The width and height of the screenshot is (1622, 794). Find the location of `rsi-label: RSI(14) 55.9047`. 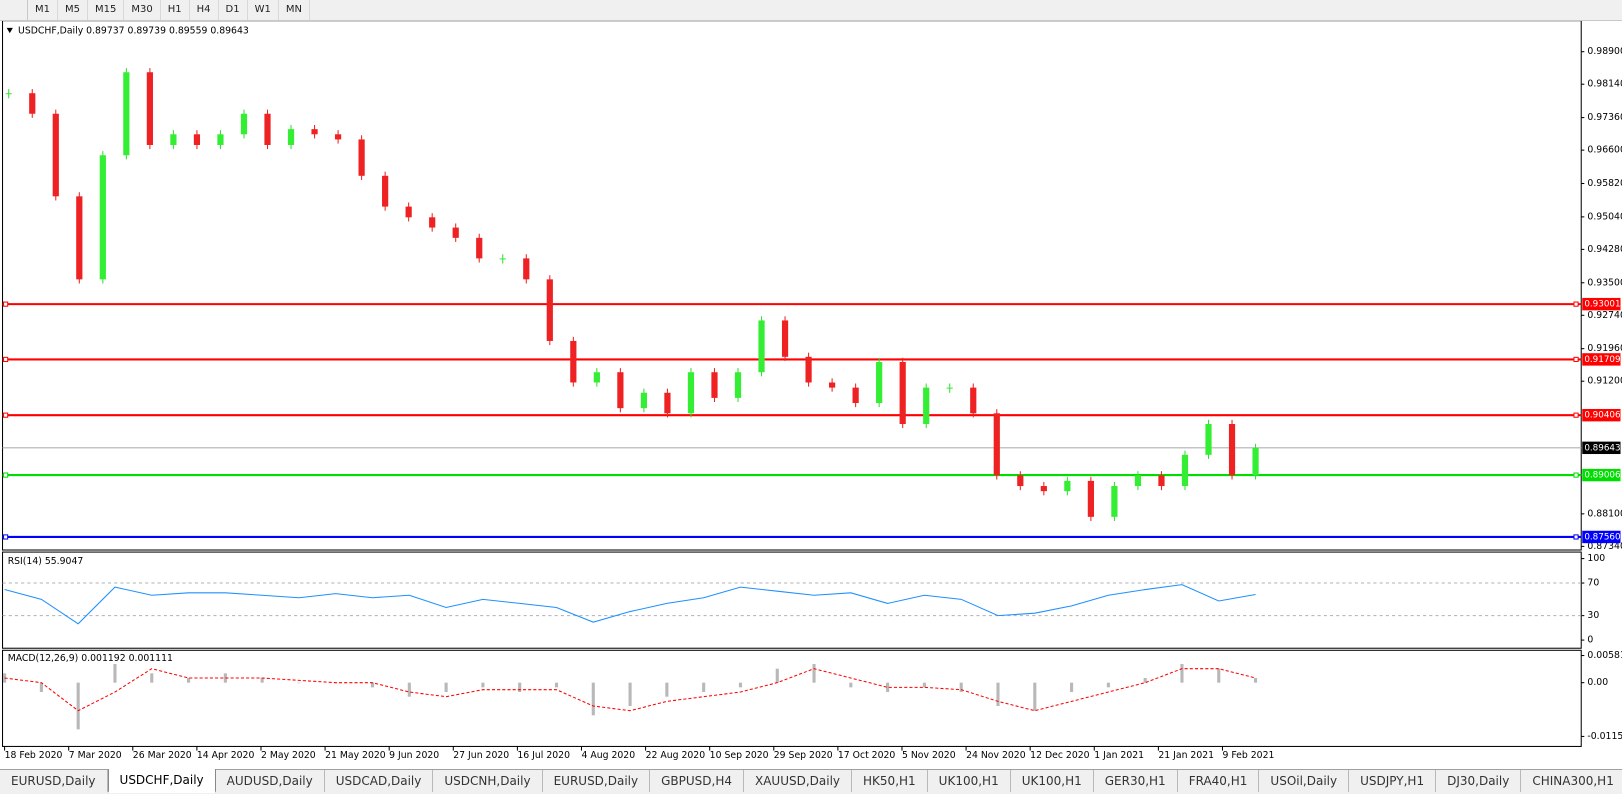

rsi-label: RSI(14) 55.9047 is located at coordinates (46, 561).